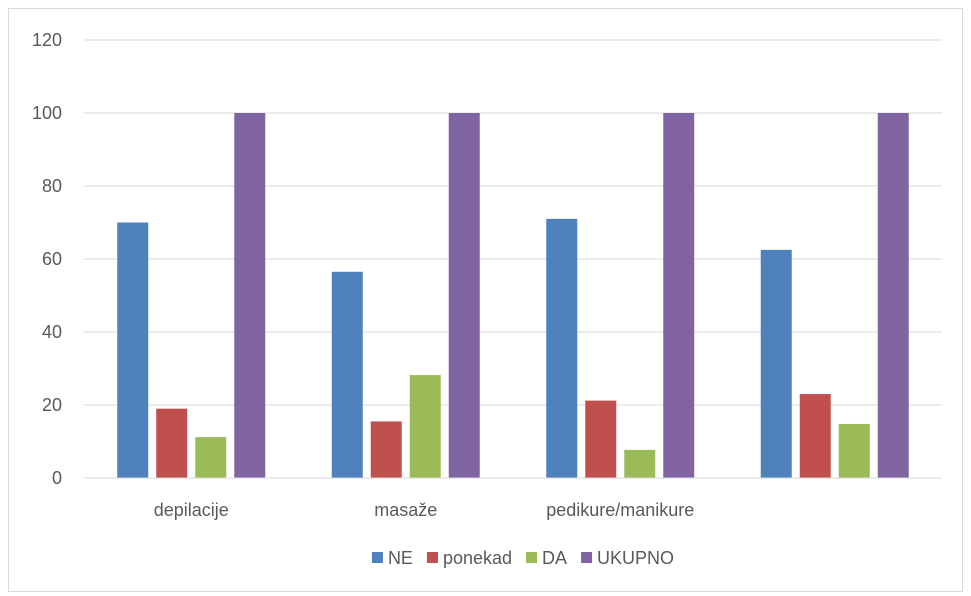 This screenshot has width=971, height=596. Describe the element at coordinates (52, 405) in the screenshot. I see `y-tick-label: 20` at that location.